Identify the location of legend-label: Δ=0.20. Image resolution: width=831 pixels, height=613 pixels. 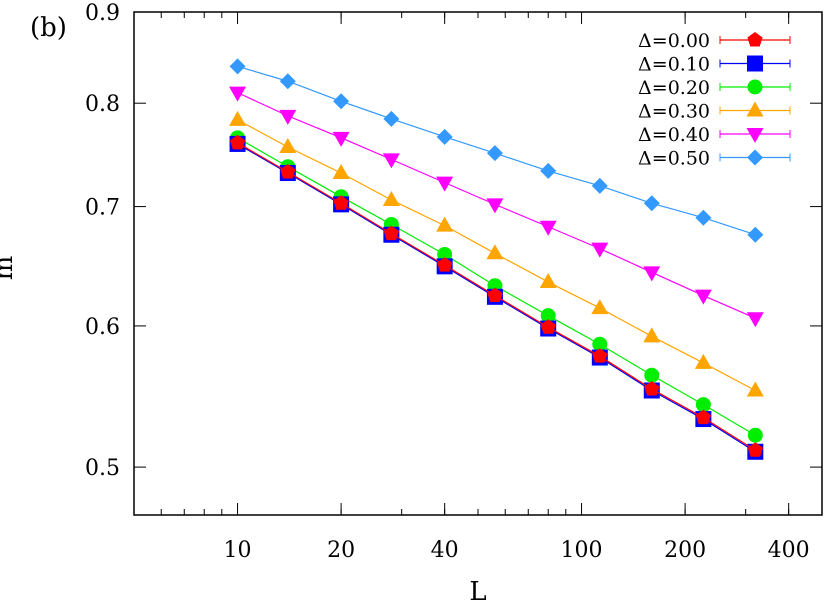
(674, 88).